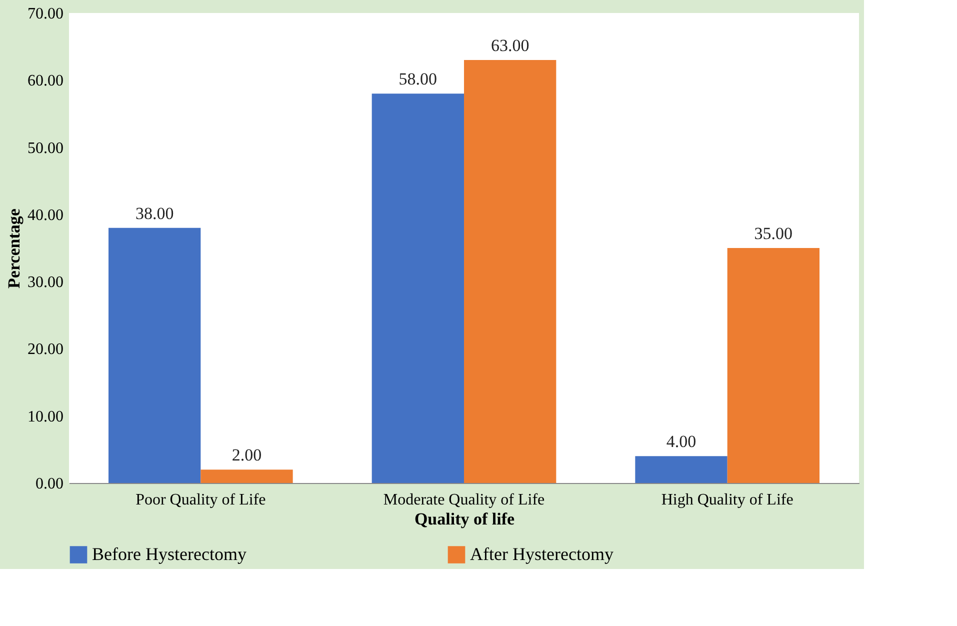 The image size is (957, 626). What do you see at coordinates (154, 213) in the screenshot?
I see `data-label: 38.00` at bounding box center [154, 213].